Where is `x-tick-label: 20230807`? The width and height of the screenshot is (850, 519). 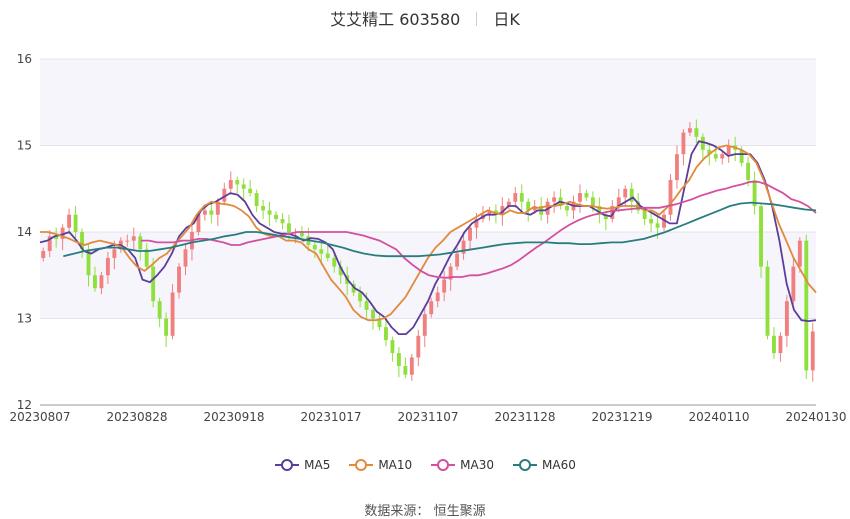 x-tick-label: 20230807 is located at coordinates (39, 417).